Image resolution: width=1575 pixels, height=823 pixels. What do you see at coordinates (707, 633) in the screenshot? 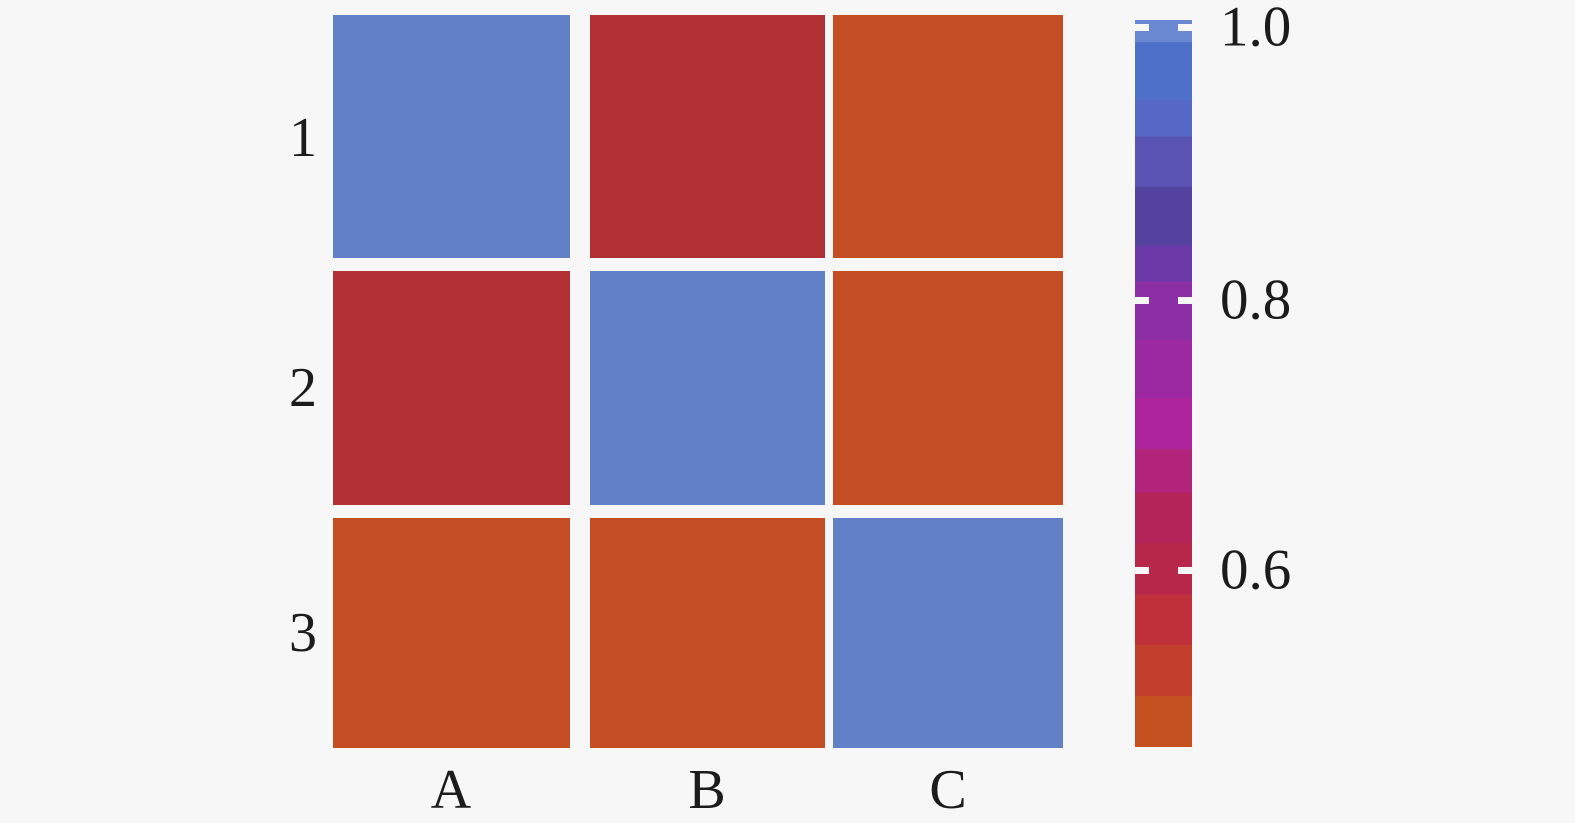
I see `heatmap-cell-3B` at bounding box center [707, 633].